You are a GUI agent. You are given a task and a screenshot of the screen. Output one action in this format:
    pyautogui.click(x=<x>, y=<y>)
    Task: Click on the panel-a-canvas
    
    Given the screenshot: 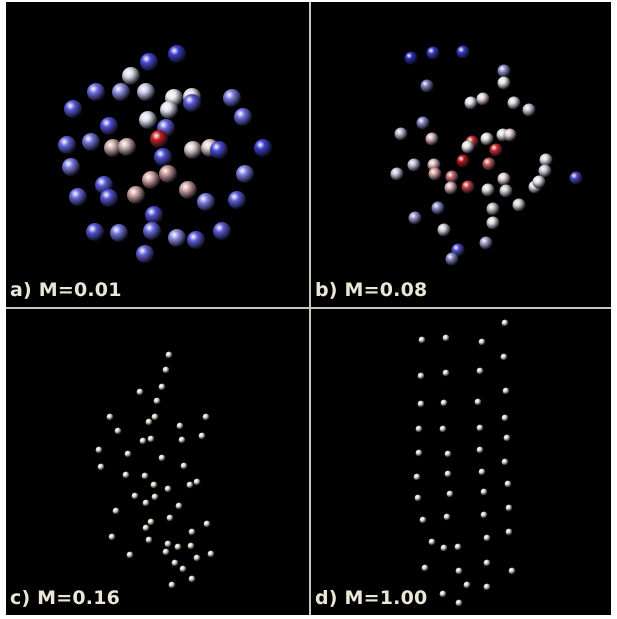 What is the action you would take?
    pyautogui.click(x=165, y=154)
    